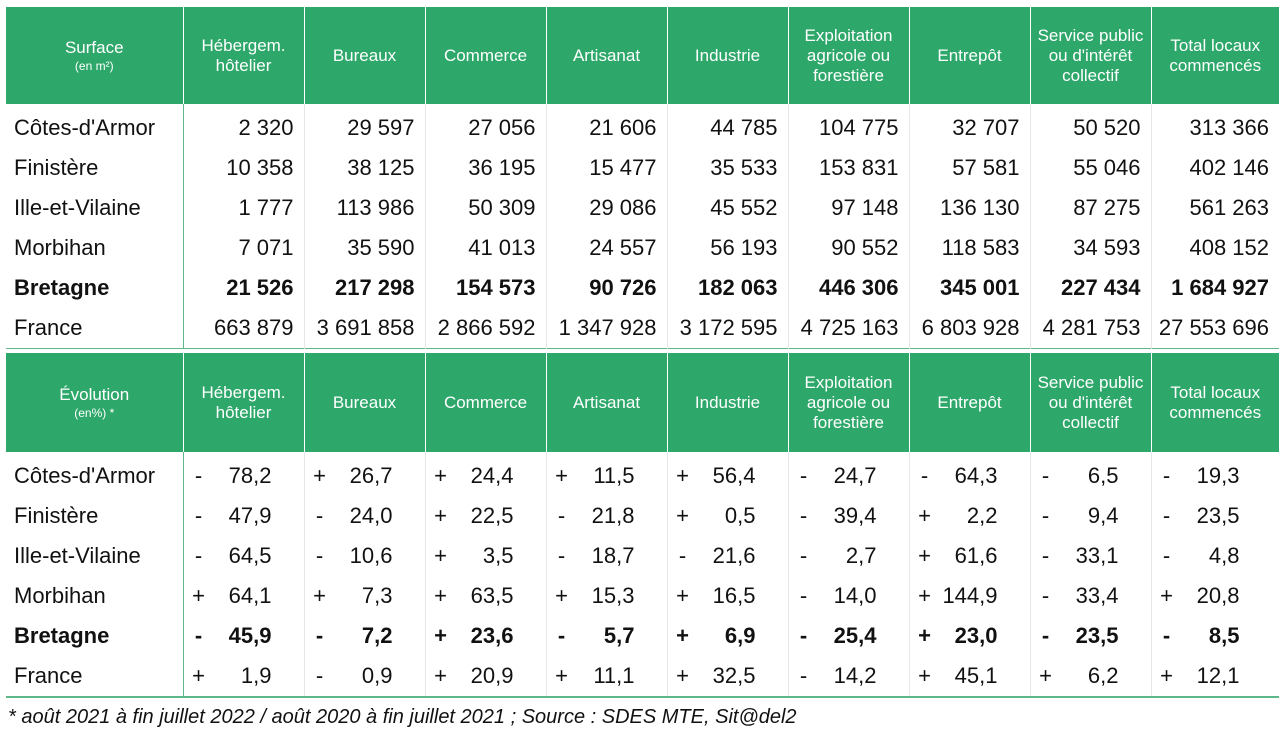  Describe the element at coordinates (855, 475) in the screenshot. I see `change-value: 24,7` at that location.